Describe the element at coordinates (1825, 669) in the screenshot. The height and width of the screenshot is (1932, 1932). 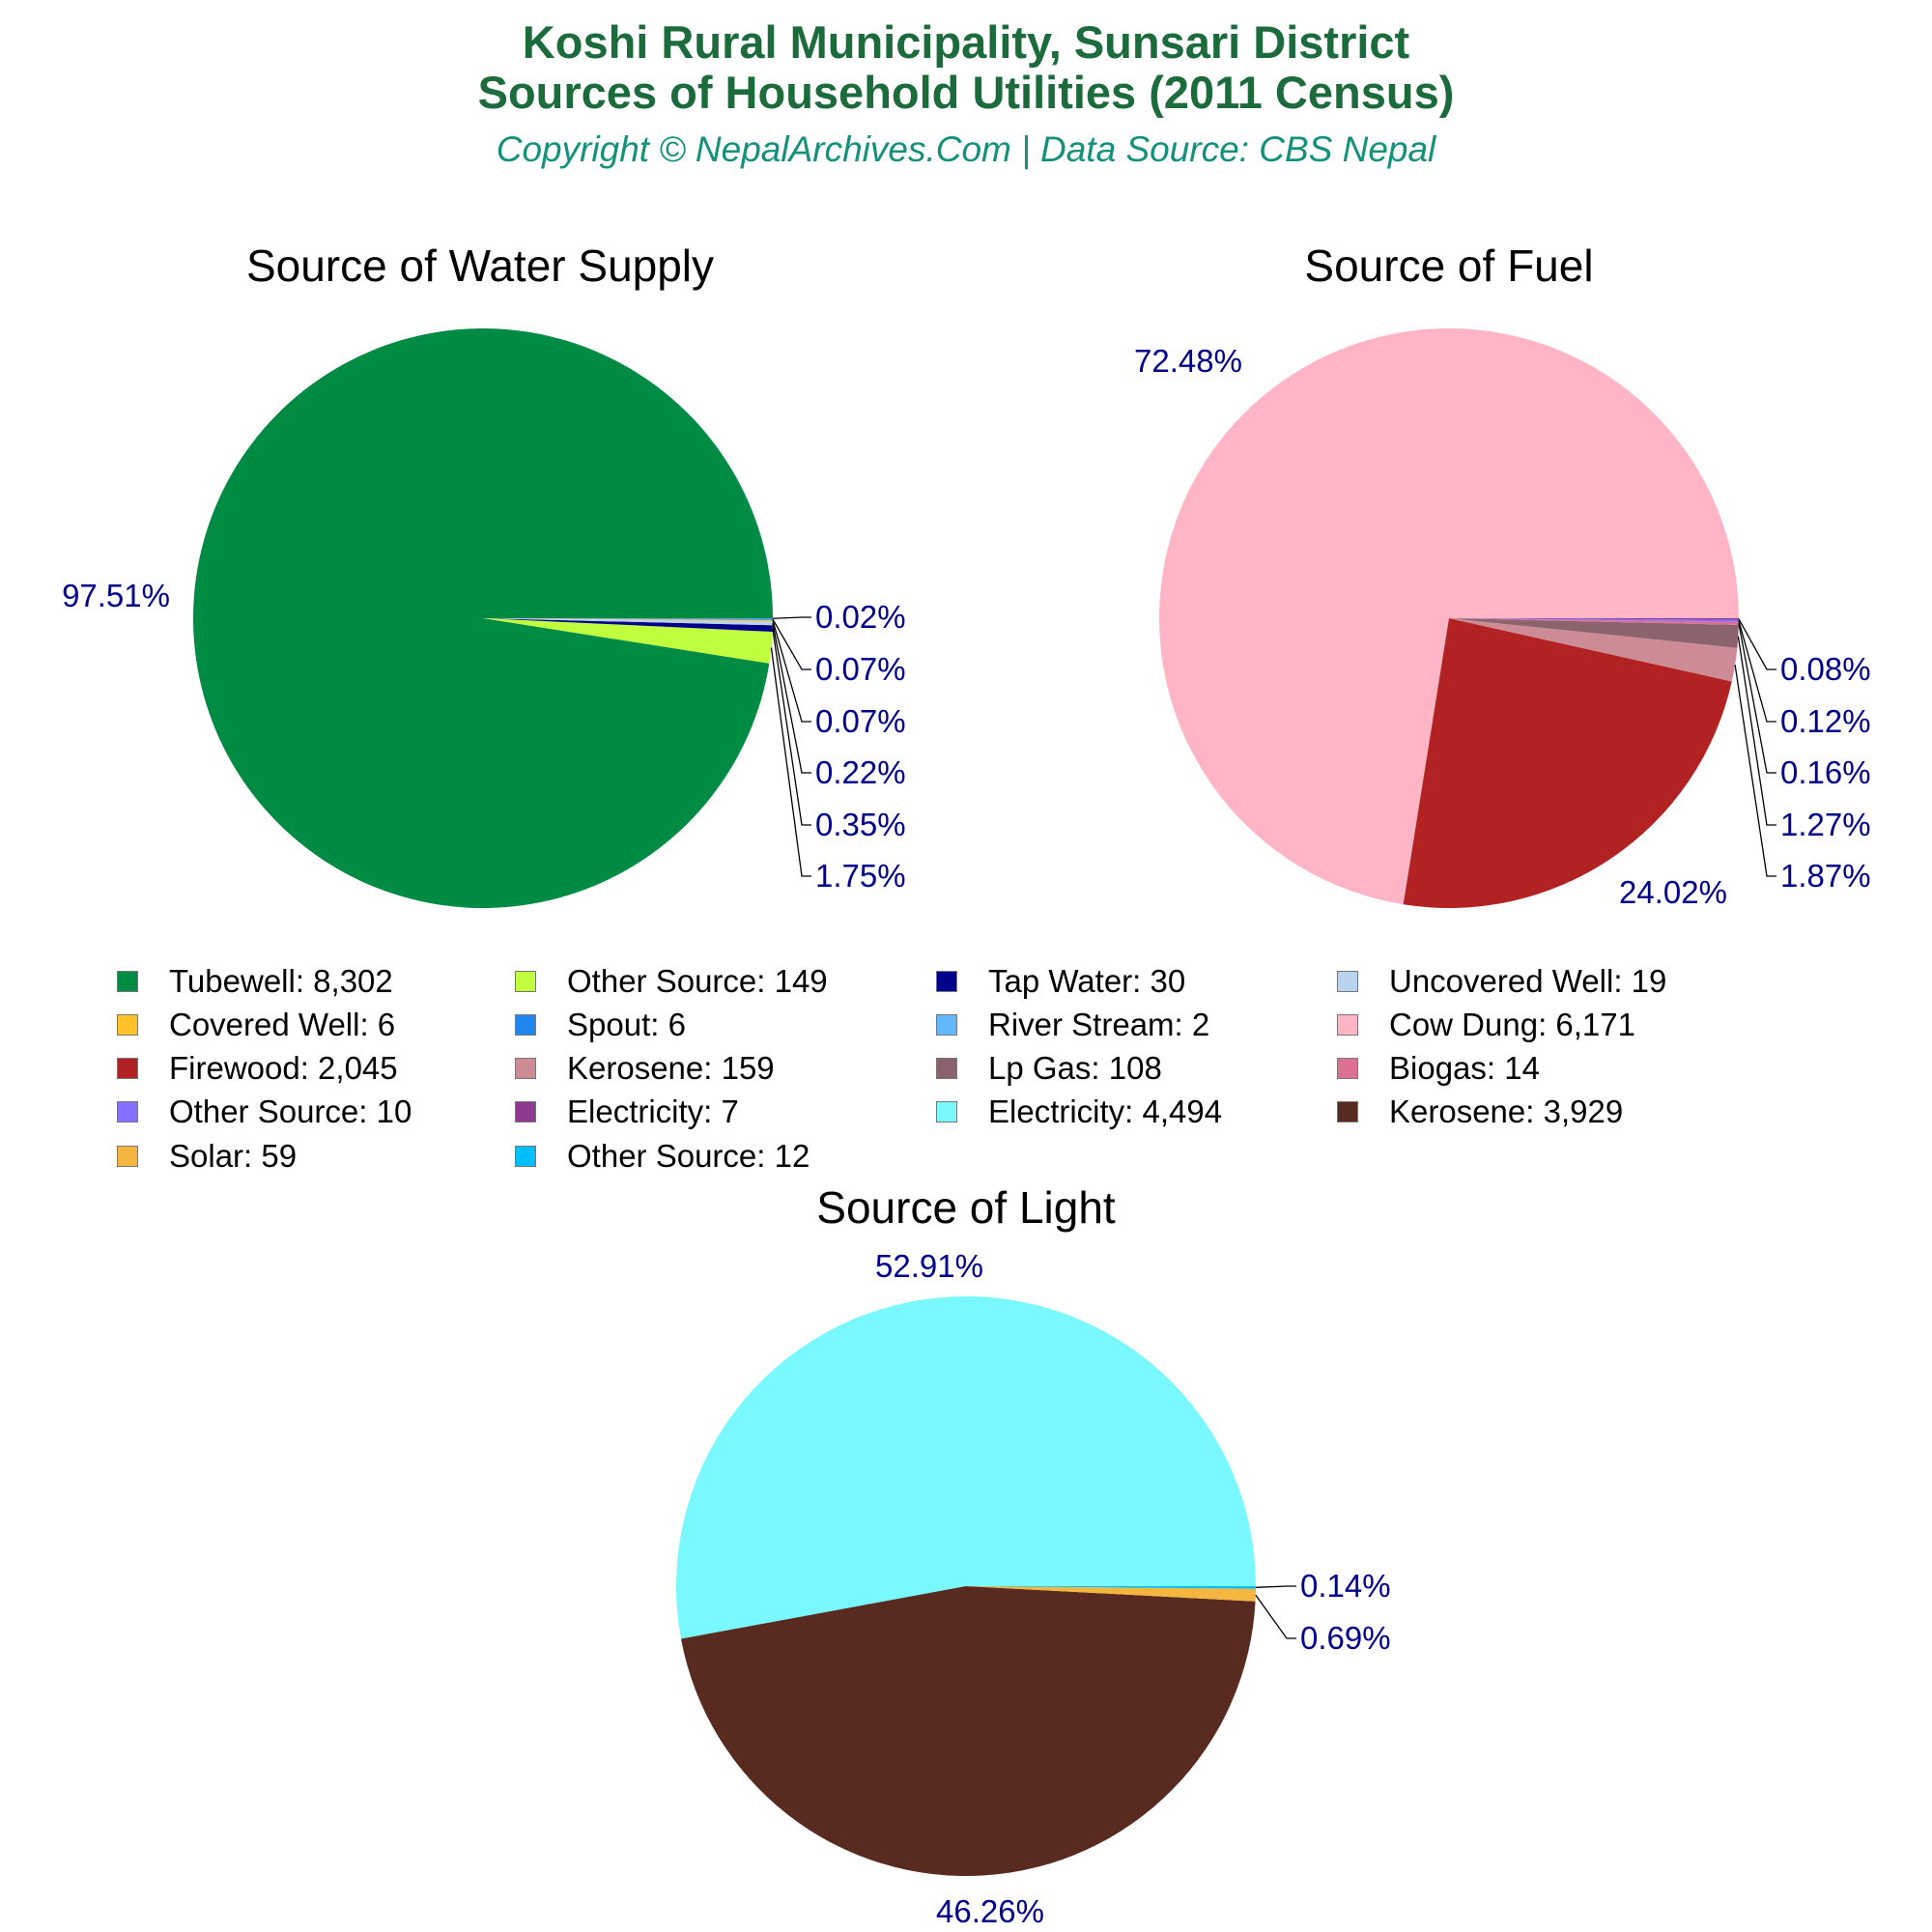
I see `slice-percent-label: 0.08%` at that location.